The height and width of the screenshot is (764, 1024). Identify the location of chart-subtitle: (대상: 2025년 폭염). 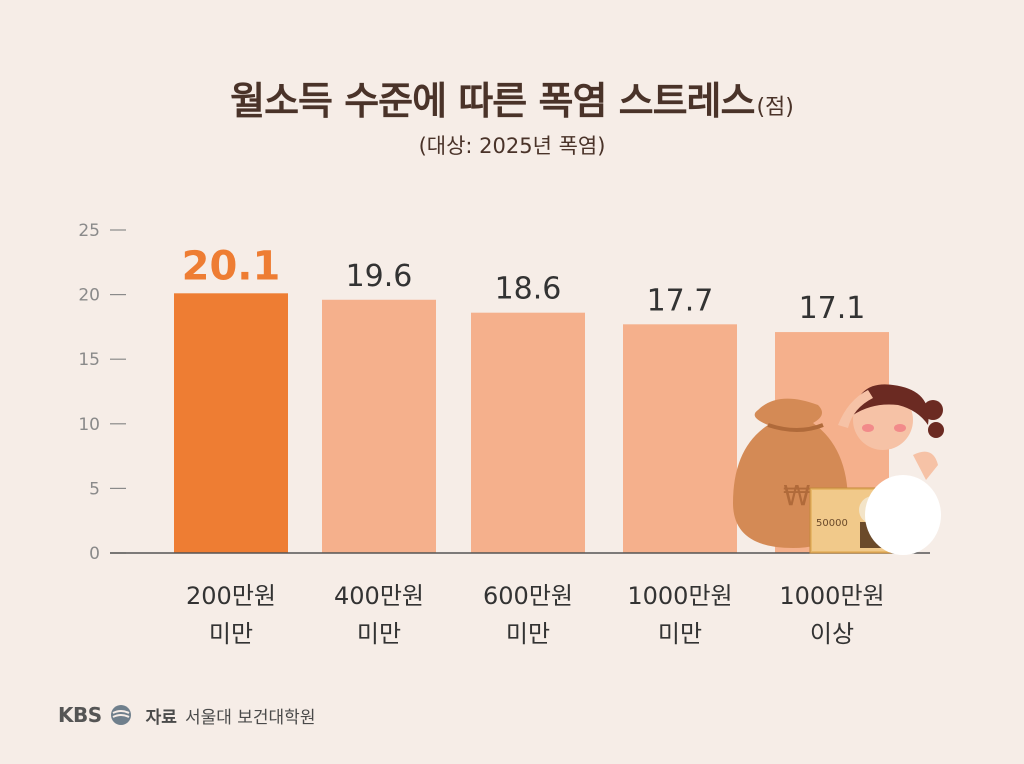
(512, 146).